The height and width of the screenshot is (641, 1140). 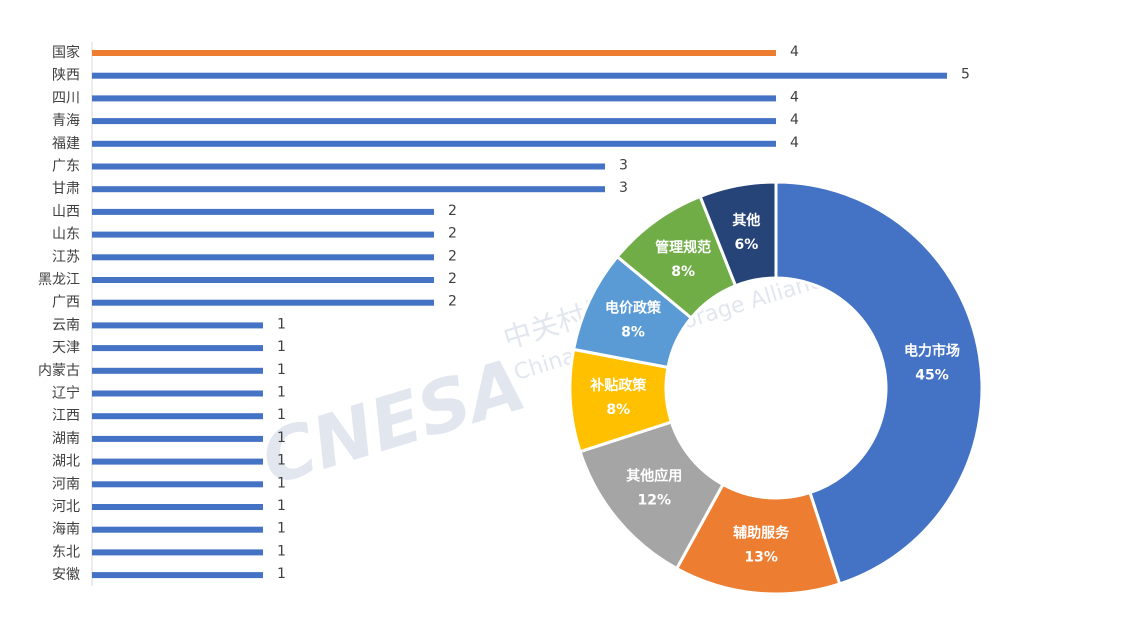 What do you see at coordinates (66, 484) in the screenshot?
I see `y-tick-label: 河南` at bounding box center [66, 484].